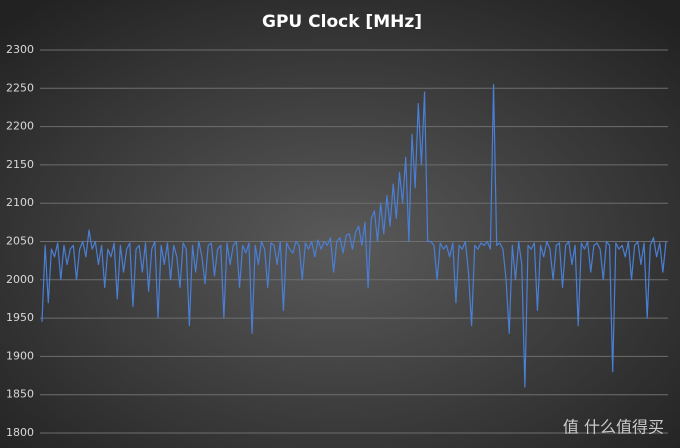  What do you see at coordinates (20, 202) in the screenshot?
I see `y-tick-label: 2100` at bounding box center [20, 202].